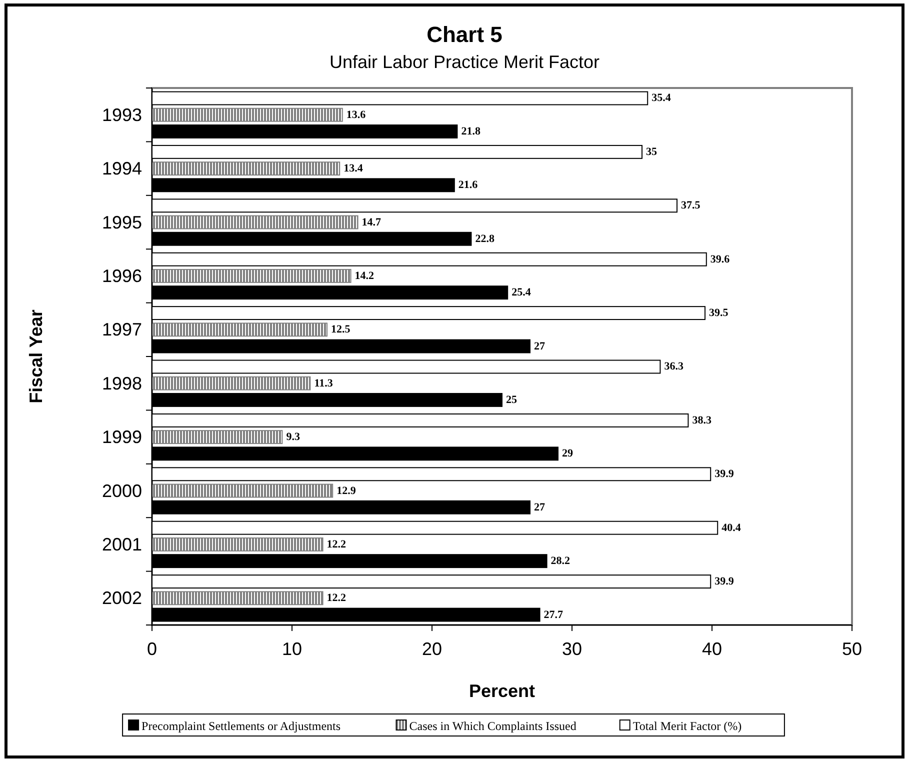 The image size is (909, 762). Describe the element at coordinates (364, 276) in the screenshot. I see `data-label: 14.2` at that location.